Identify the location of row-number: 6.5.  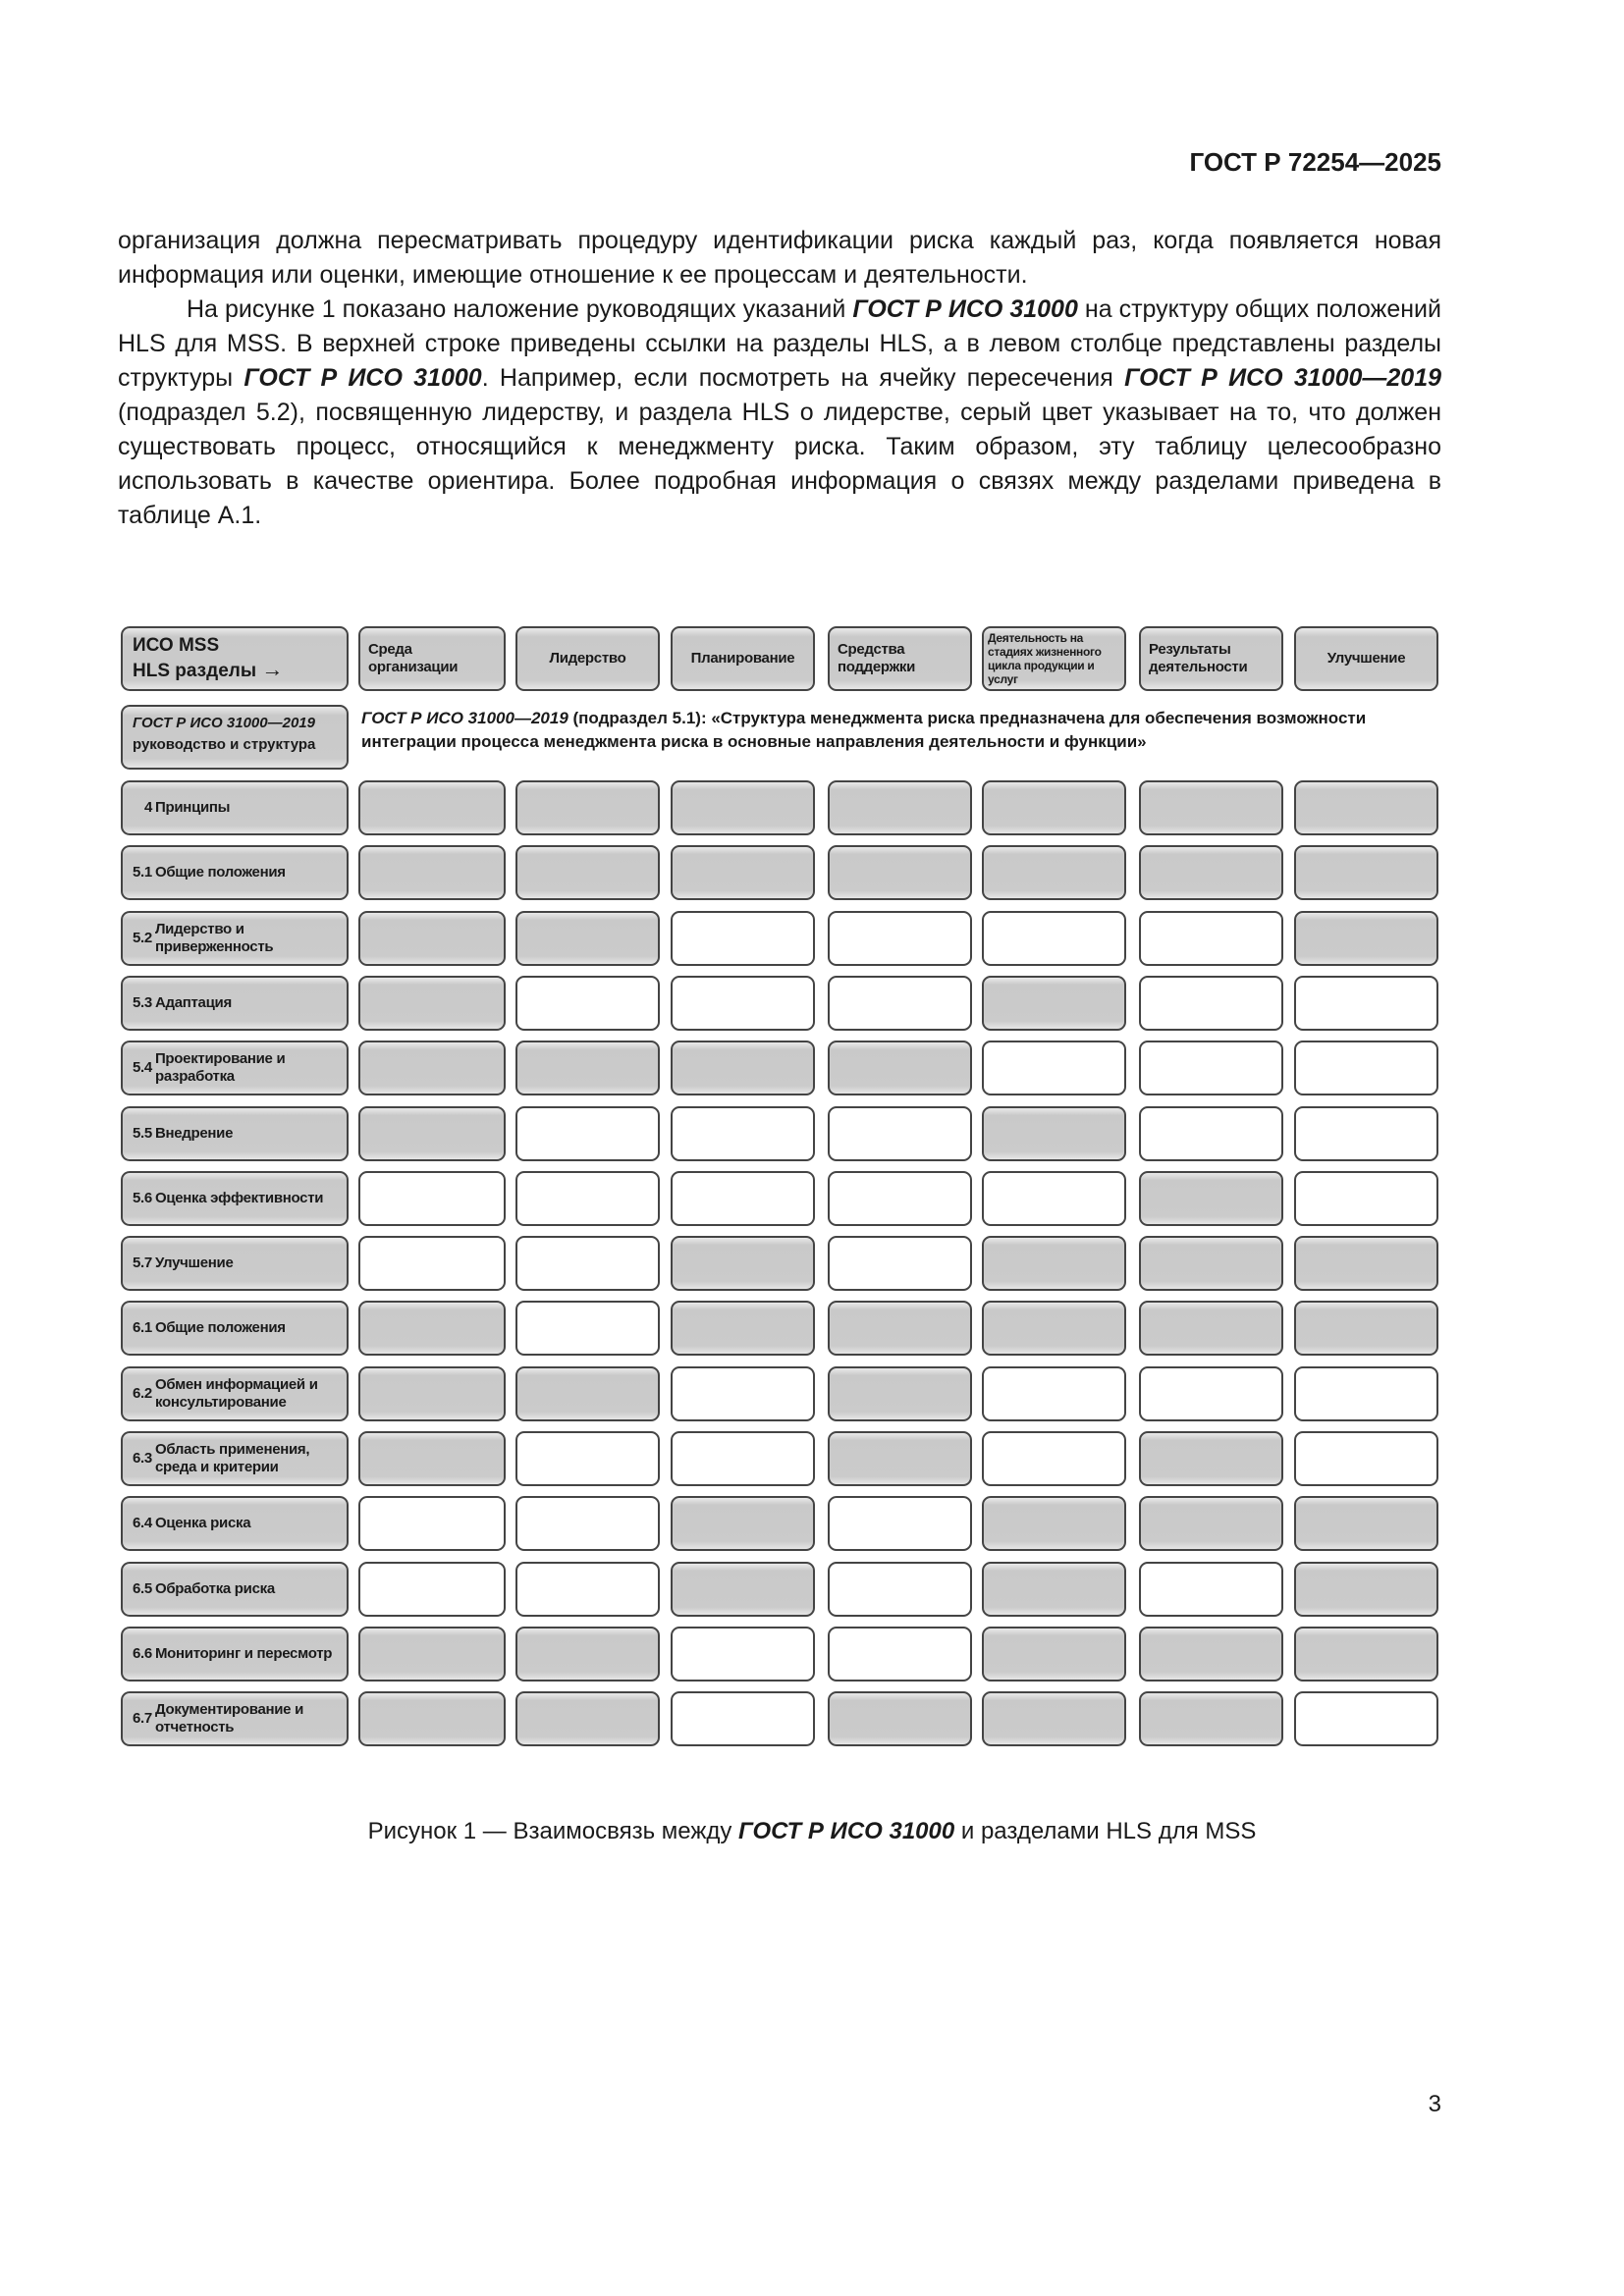
(142, 1588).